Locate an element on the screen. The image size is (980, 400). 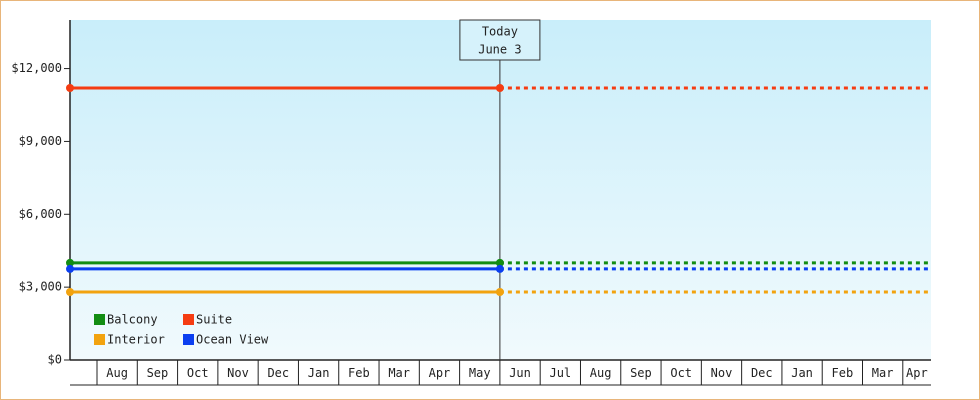
x-tick-label: May is located at coordinates (480, 373).